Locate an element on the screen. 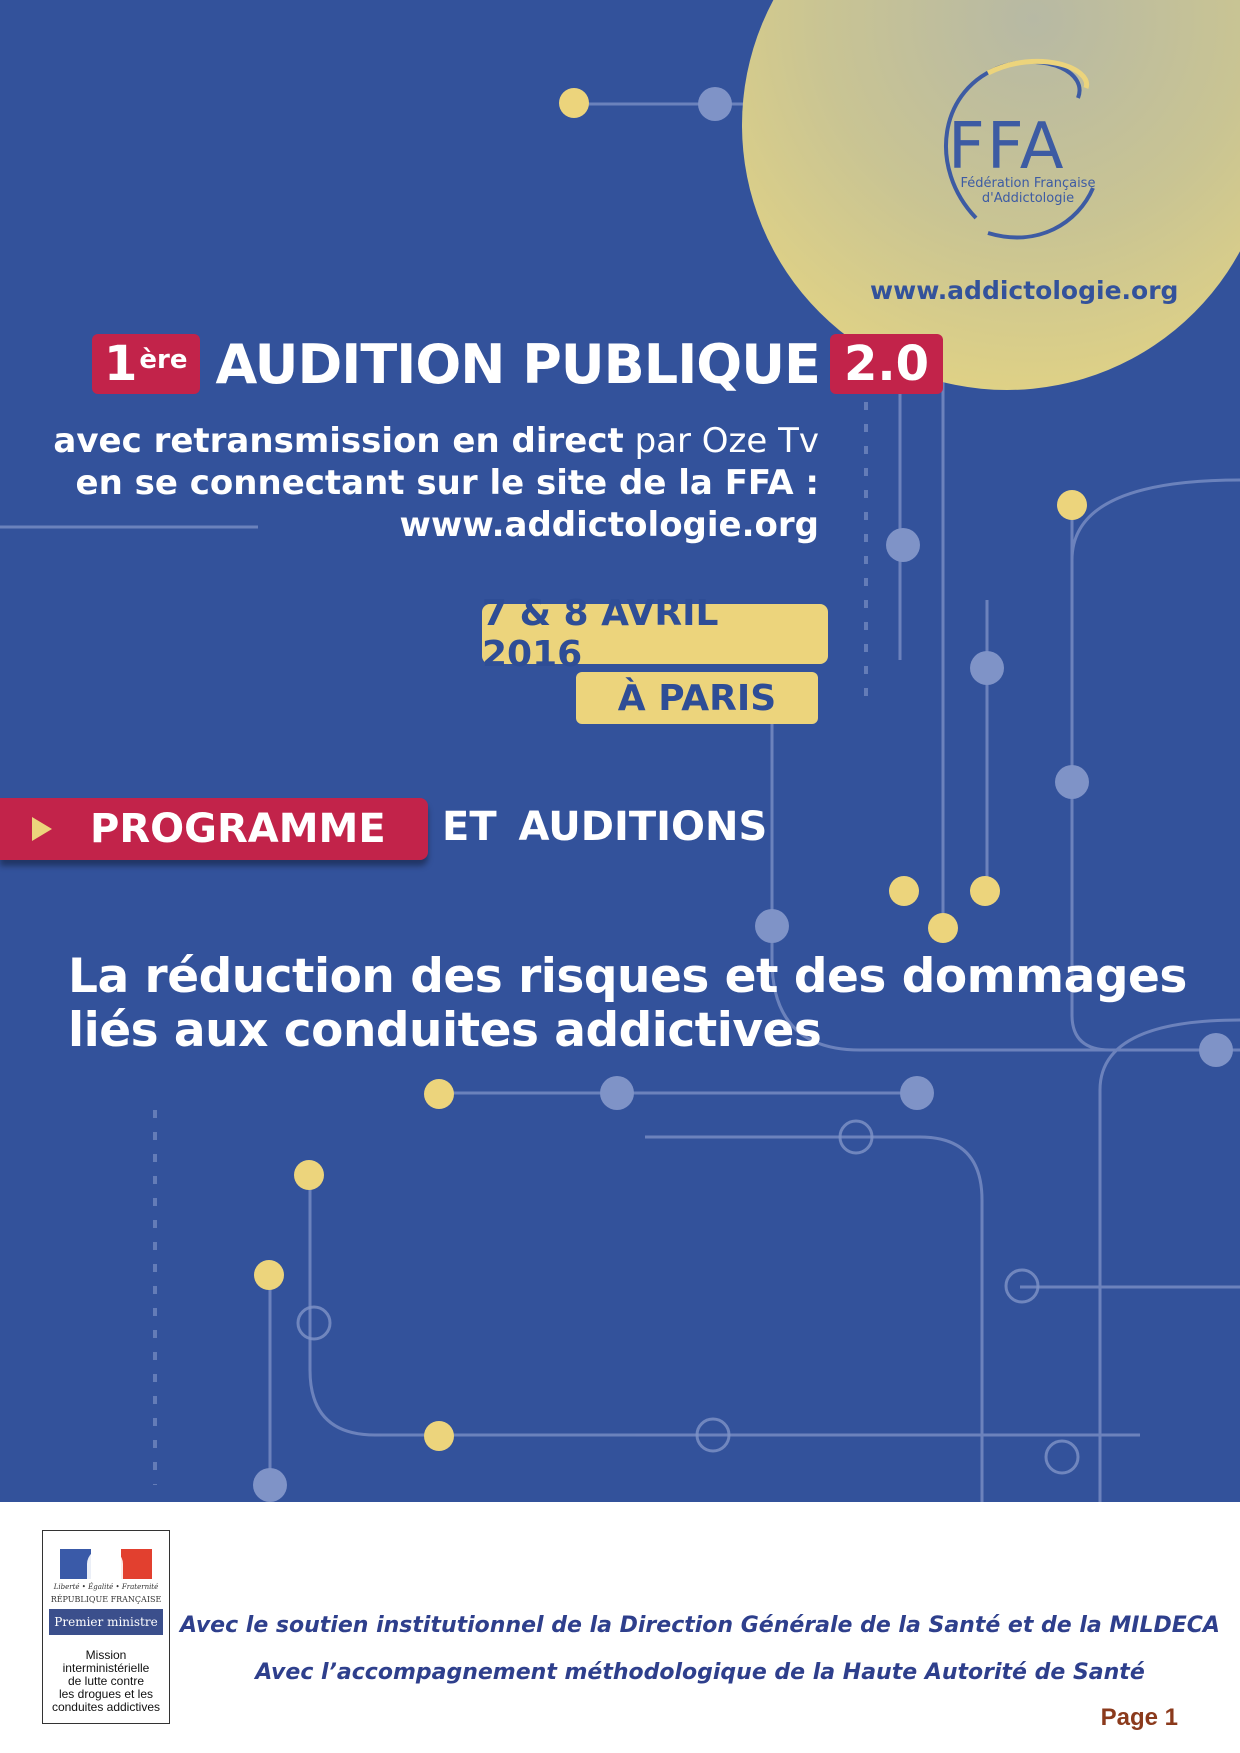 This screenshot has height=1753, width=1240. title-main: AUDITION PUBLIQUE is located at coordinates (518, 364).